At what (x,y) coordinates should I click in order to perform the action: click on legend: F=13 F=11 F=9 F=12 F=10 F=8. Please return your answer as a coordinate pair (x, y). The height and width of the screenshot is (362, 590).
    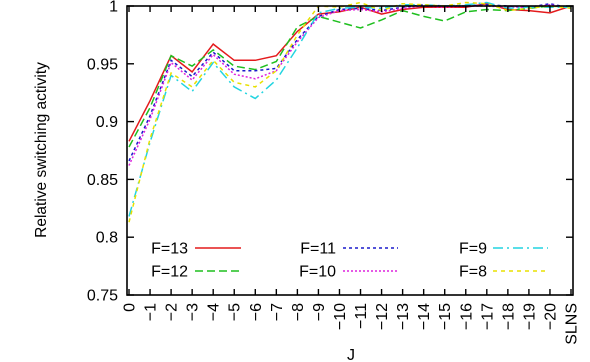
    Looking at the image, I should click on (349, 261).